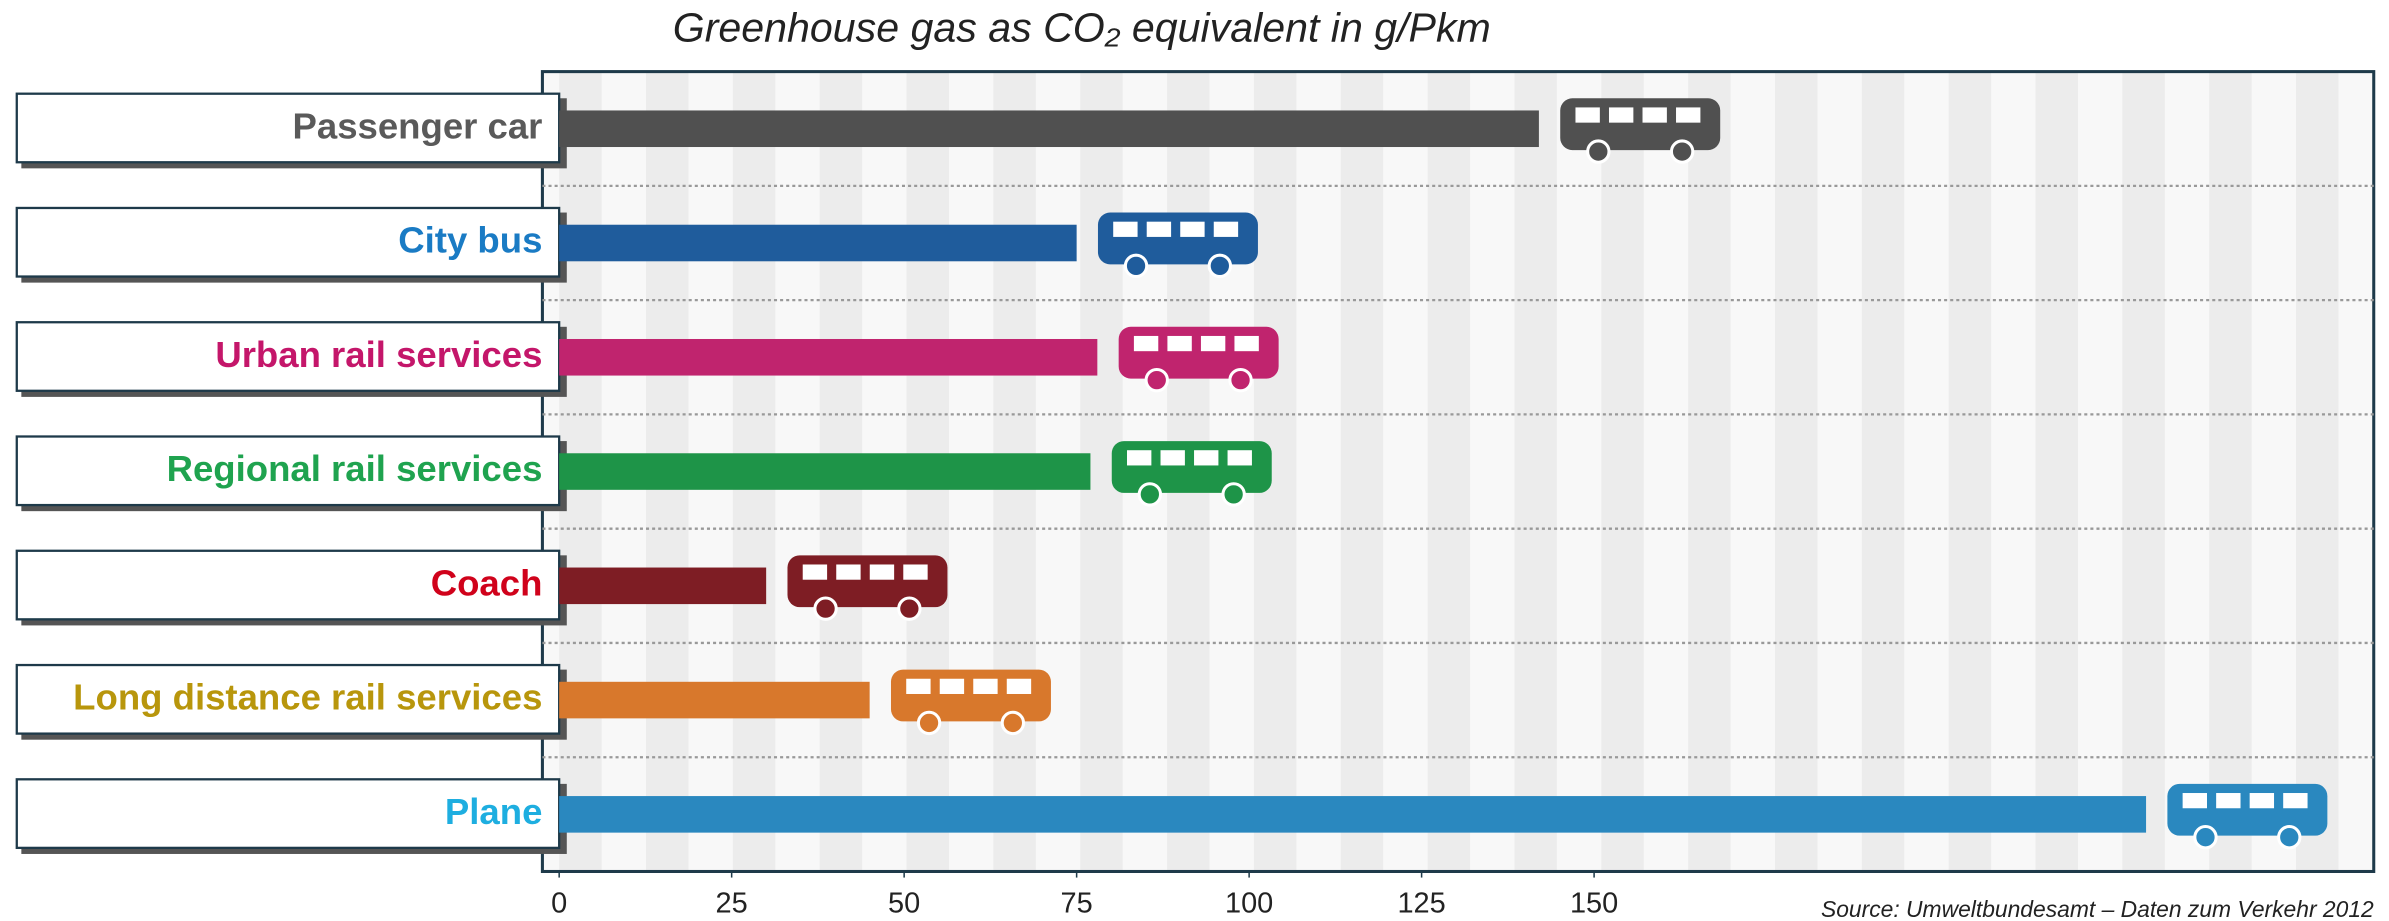 The width and height of the screenshot is (2389, 921). I want to click on x-tick-label: 100, so click(1249, 904).